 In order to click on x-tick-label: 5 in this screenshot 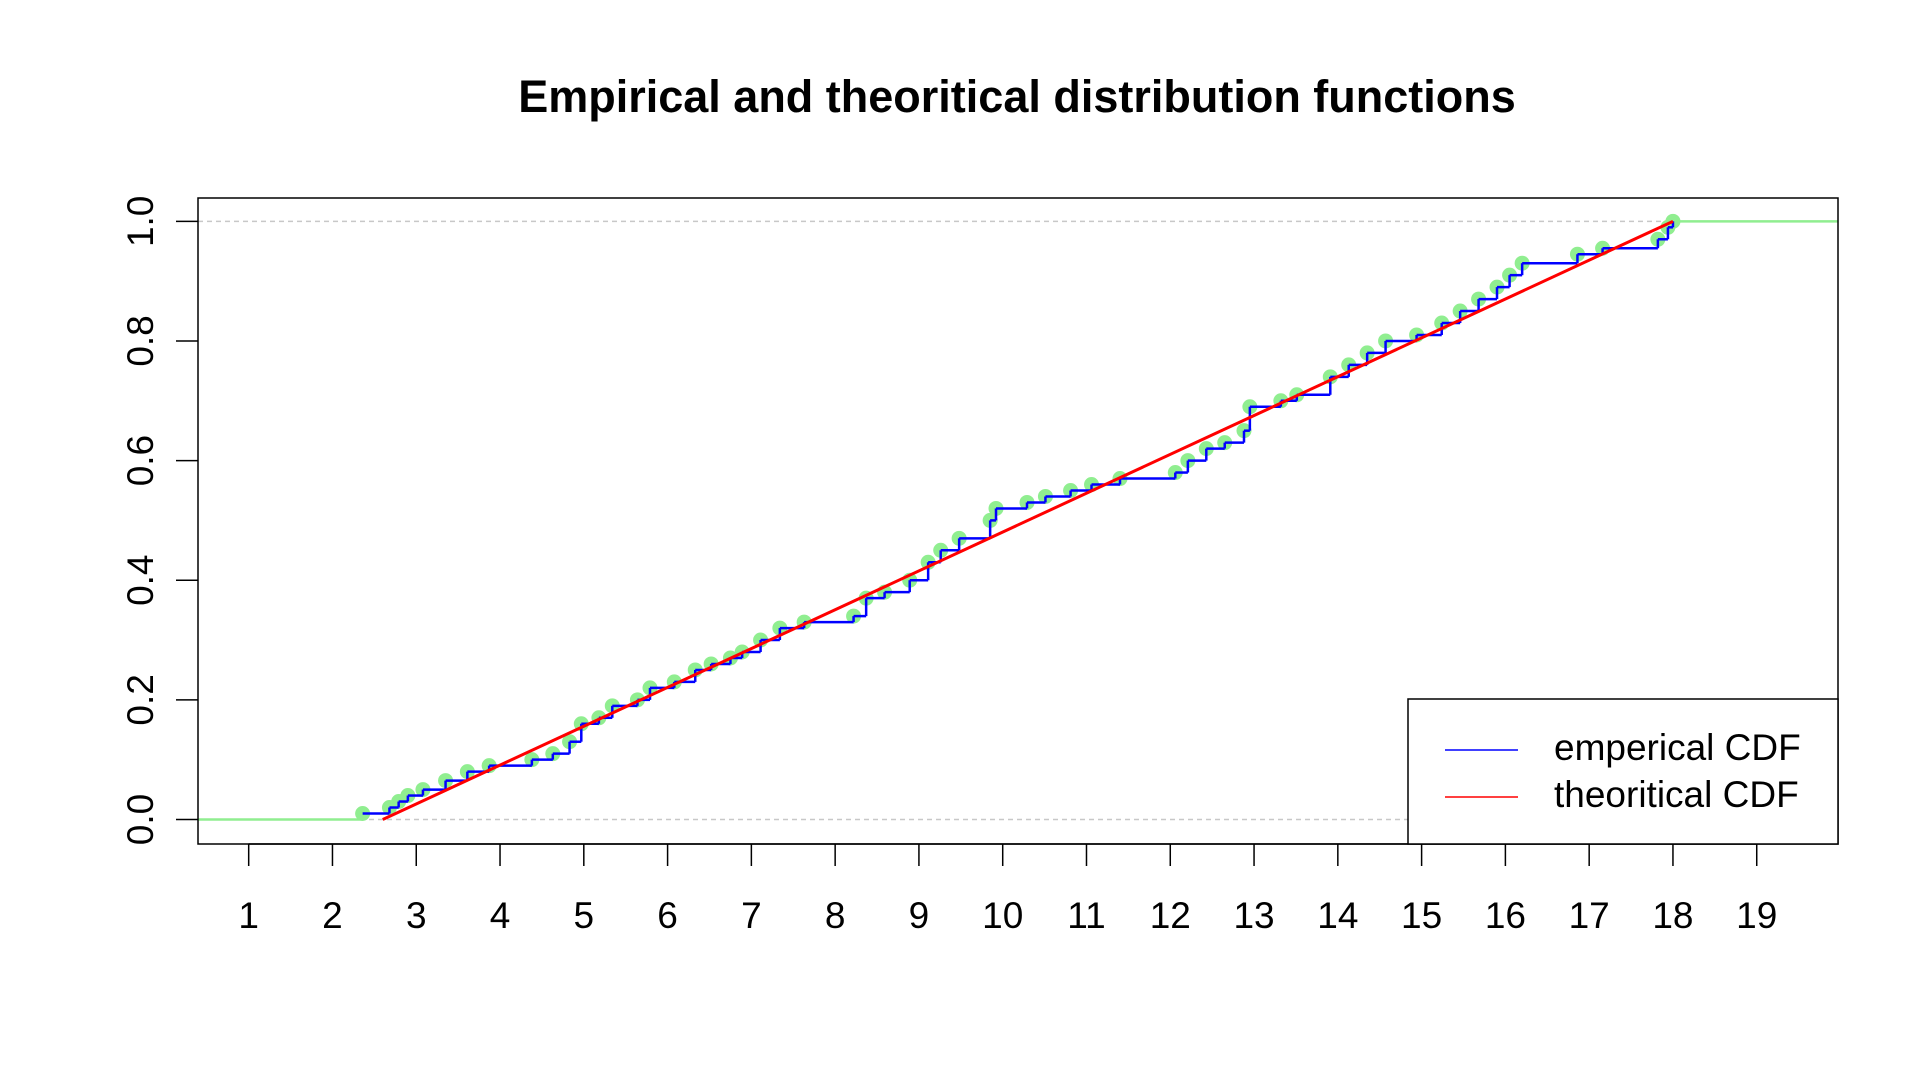, I will do `click(584, 915)`.